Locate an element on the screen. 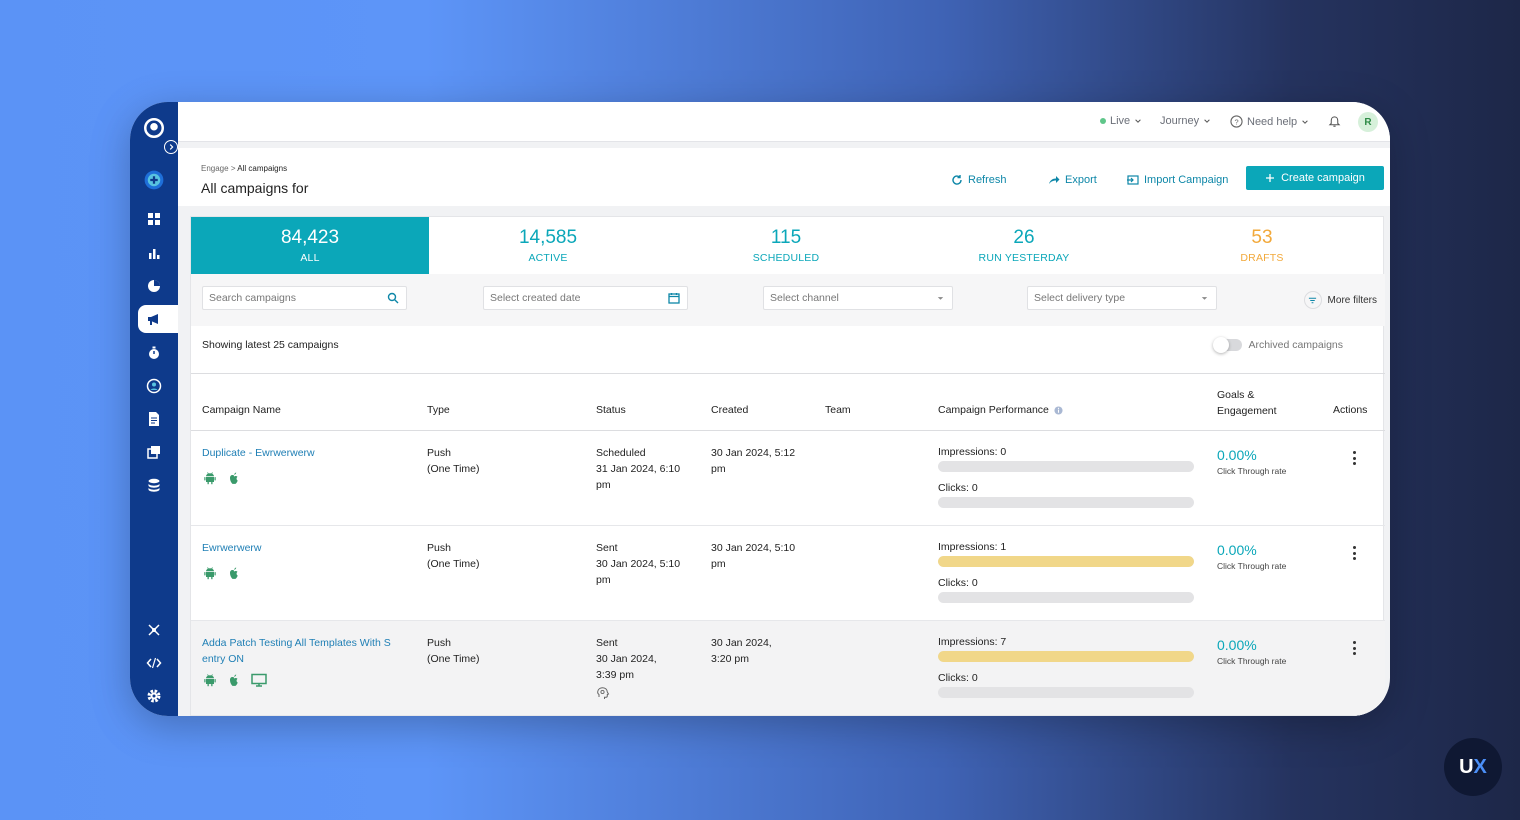 Image resolution: width=1520 pixels, height=820 pixels. col-actions: Actions is located at coordinates (1350, 410).